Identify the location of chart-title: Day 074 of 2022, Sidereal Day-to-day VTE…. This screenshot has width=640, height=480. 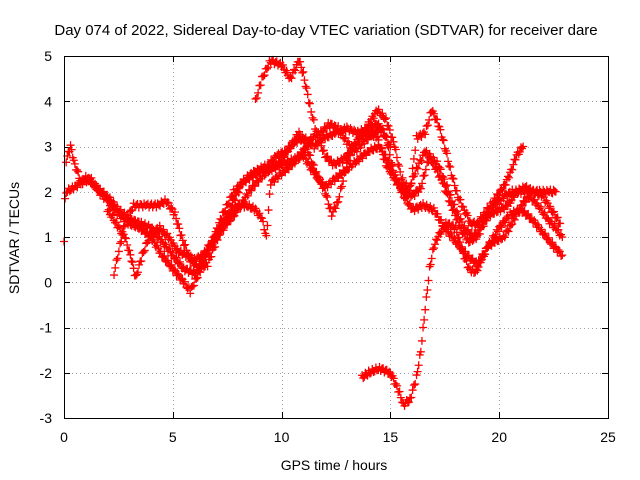
(325, 30).